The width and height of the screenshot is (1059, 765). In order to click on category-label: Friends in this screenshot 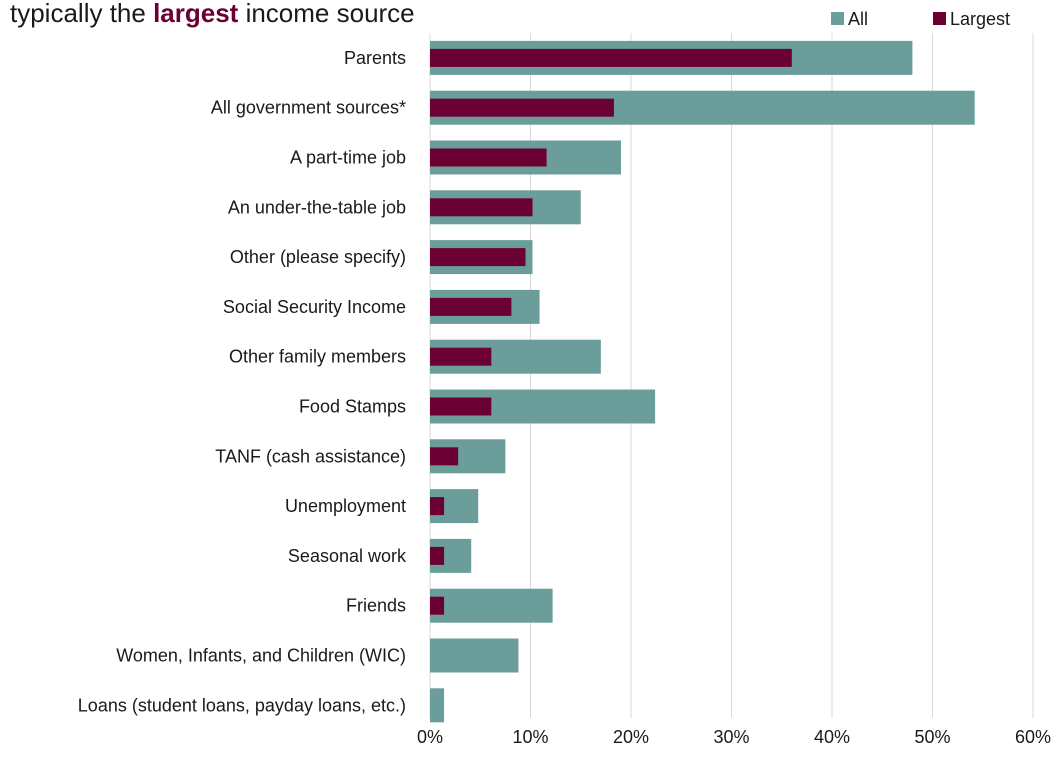, I will do `click(376, 606)`.